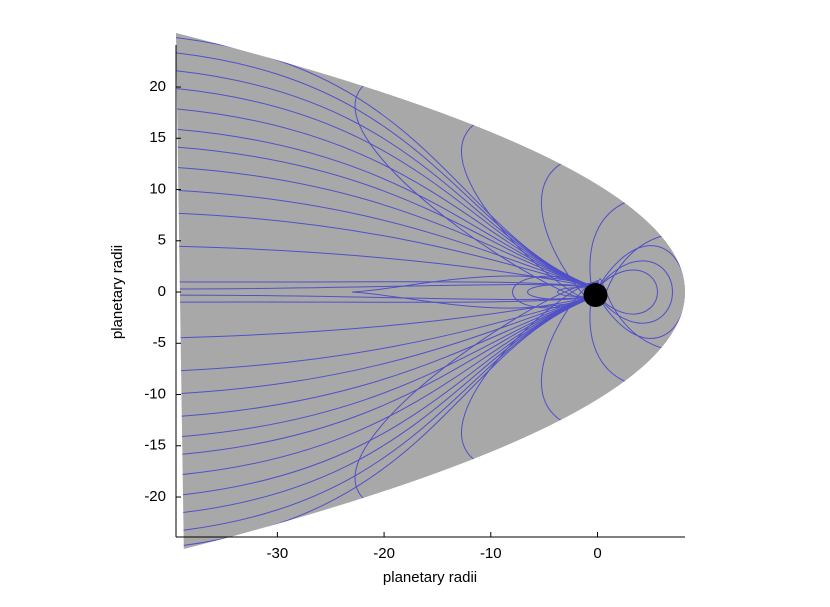 This screenshot has height=607, width=830. What do you see at coordinates (162, 291) in the screenshot?
I see `y-tick-label: 0` at bounding box center [162, 291].